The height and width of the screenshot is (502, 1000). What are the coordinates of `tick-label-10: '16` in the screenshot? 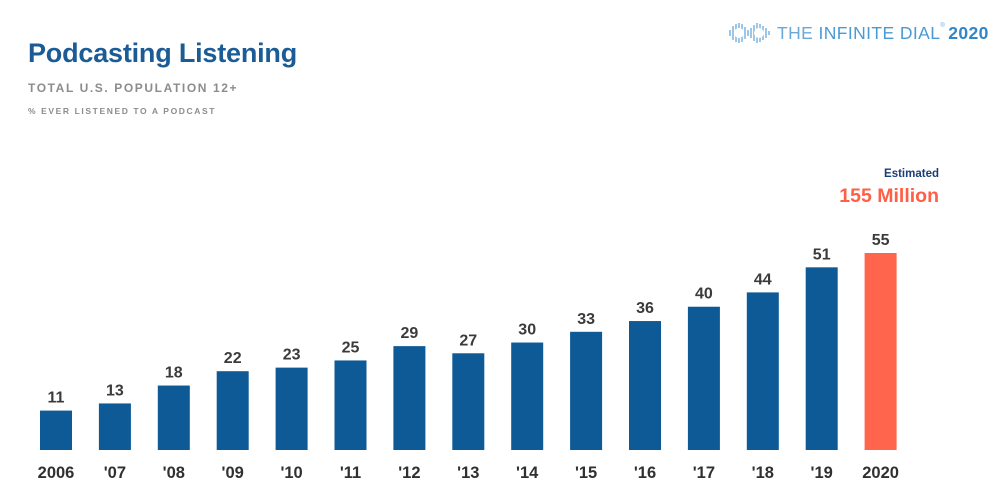 It's located at (645, 473).